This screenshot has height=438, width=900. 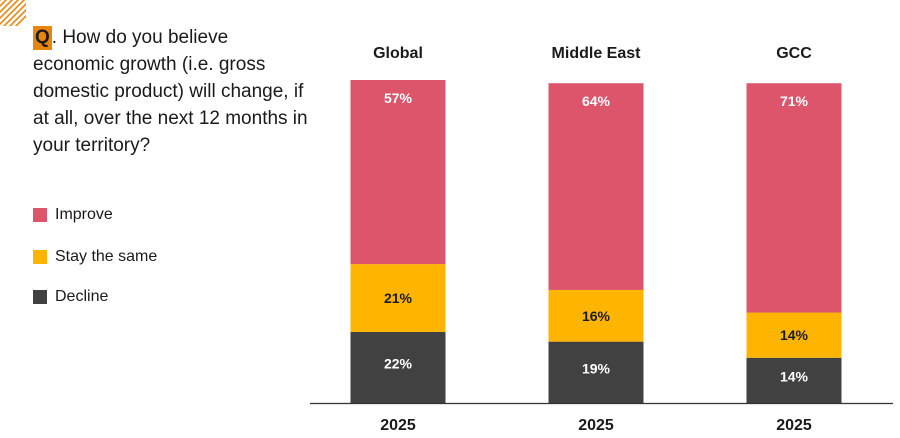 I want to click on data-label-stay-the-same-gcc: 14%, so click(x=794, y=335).